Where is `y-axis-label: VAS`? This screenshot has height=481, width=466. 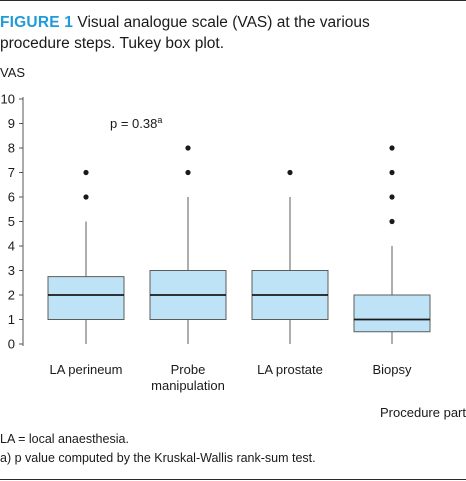 y-axis-label: VAS is located at coordinates (12, 72).